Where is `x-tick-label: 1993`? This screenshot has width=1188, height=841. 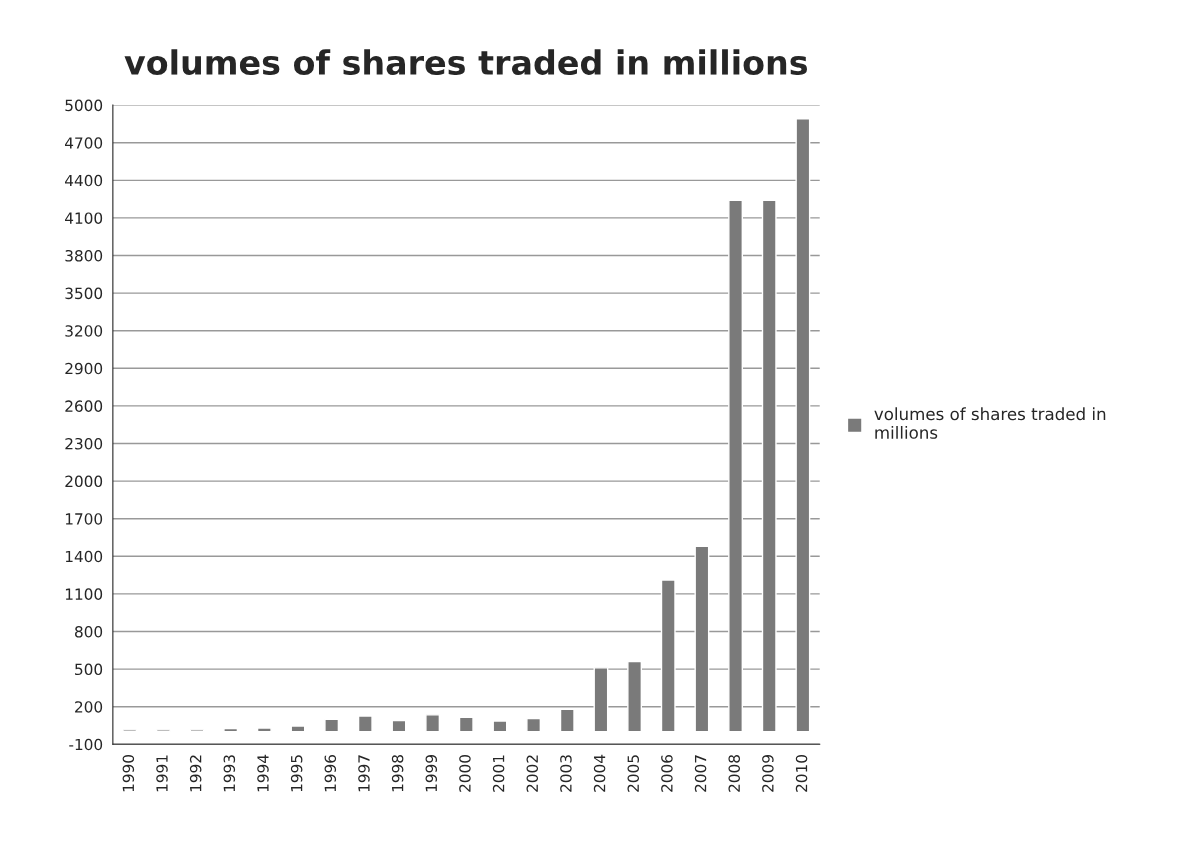 x-tick-label: 1993 is located at coordinates (229, 773).